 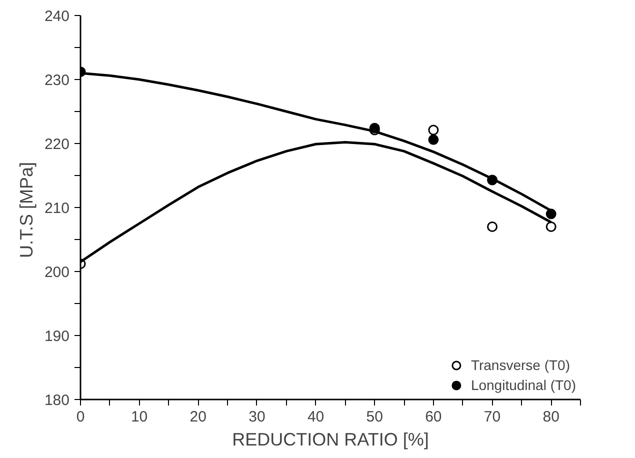 What do you see at coordinates (551, 417) in the screenshot?
I see `x-tick-label: 80` at bounding box center [551, 417].